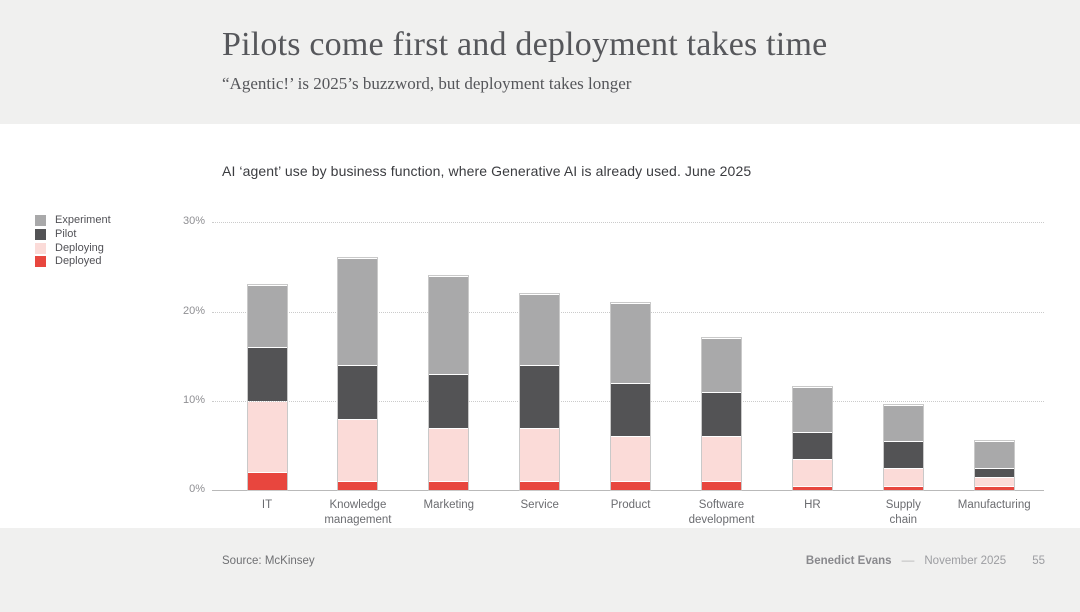 The height and width of the screenshot is (612, 1080). I want to click on legend-item-experiment: Experiment, so click(73, 221).